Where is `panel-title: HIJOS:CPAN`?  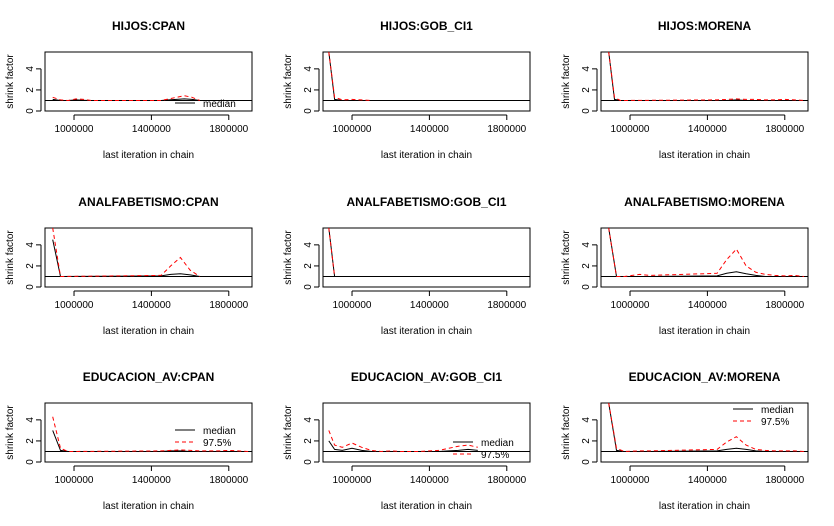
panel-title: HIJOS:CPAN is located at coordinates (148, 26).